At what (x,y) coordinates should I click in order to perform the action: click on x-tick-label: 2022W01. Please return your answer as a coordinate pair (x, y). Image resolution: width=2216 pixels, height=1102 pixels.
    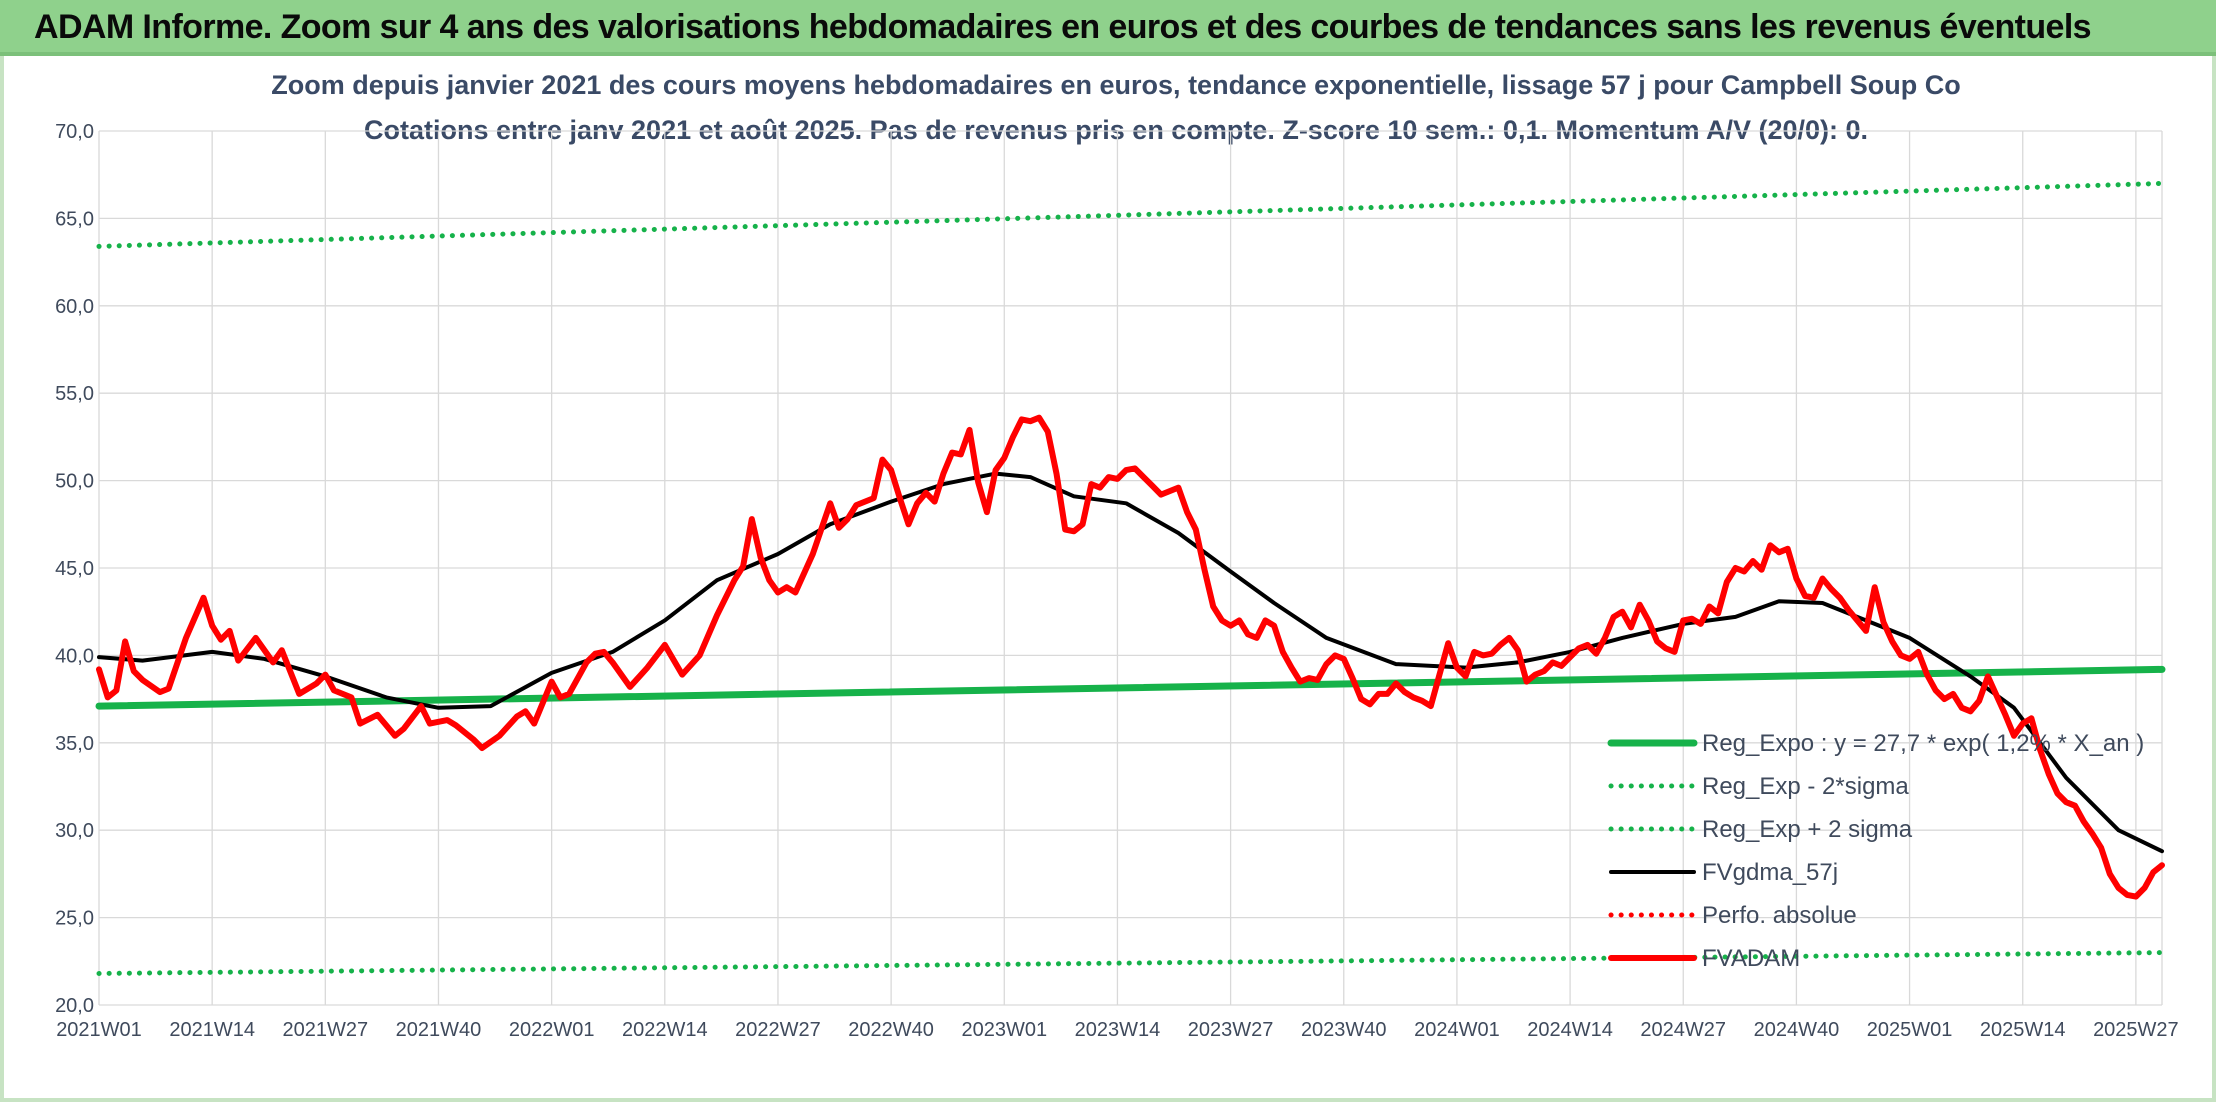
    Looking at the image, I should click on (552, 1030).